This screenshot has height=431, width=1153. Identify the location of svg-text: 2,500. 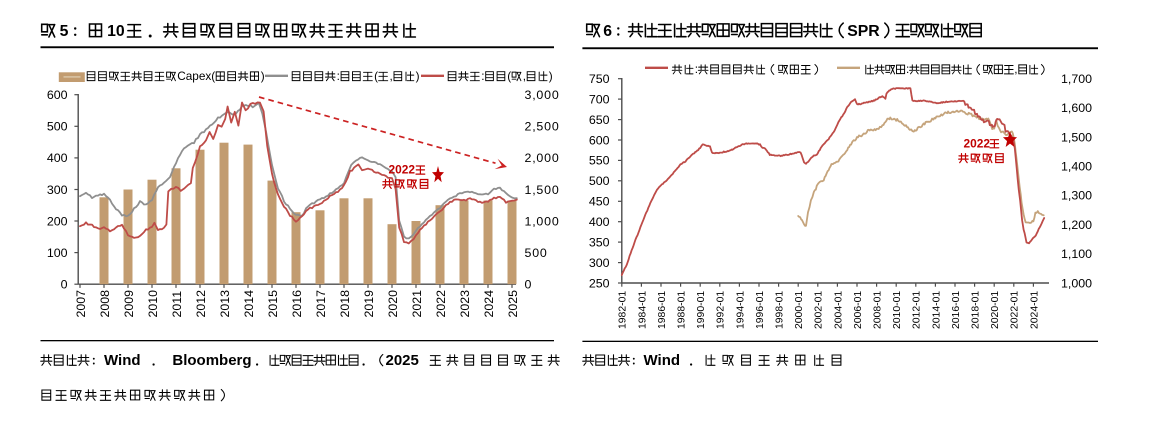
(542, 127).